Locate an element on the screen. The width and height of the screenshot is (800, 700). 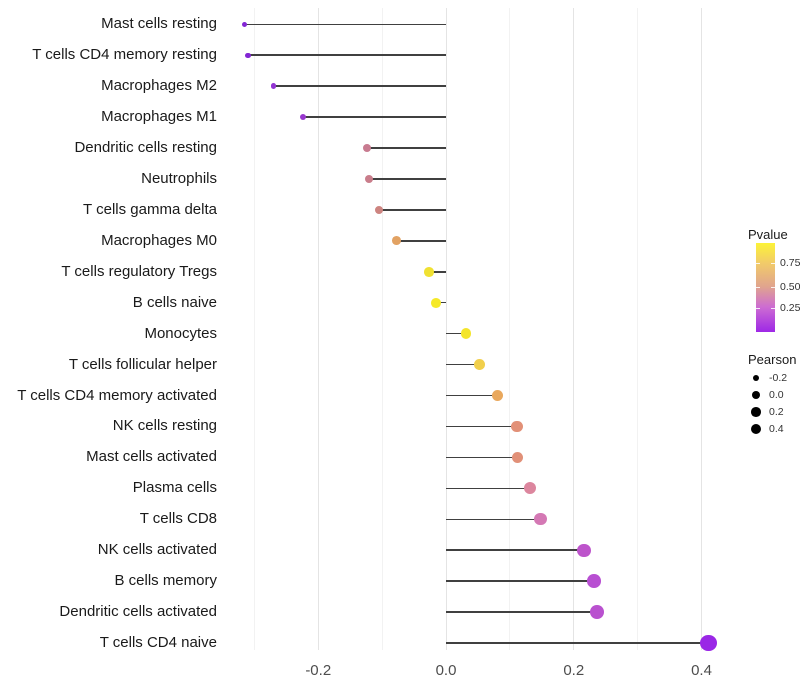
category-label: Neutrophils is located at coordinates (179, 178).